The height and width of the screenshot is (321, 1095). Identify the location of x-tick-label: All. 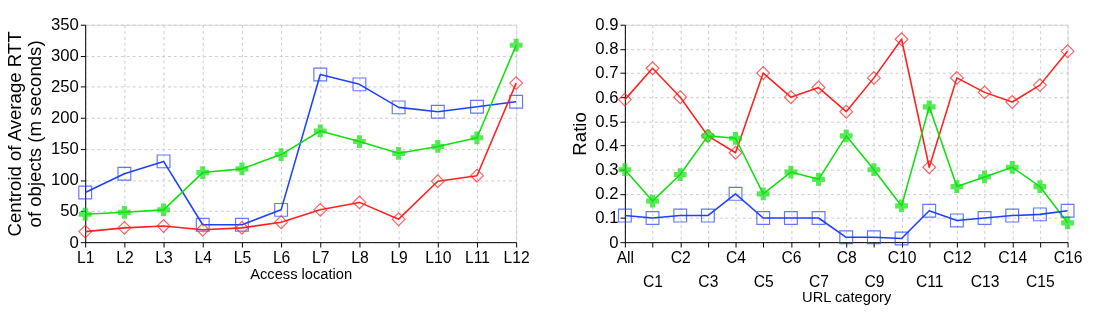
(625, 258).